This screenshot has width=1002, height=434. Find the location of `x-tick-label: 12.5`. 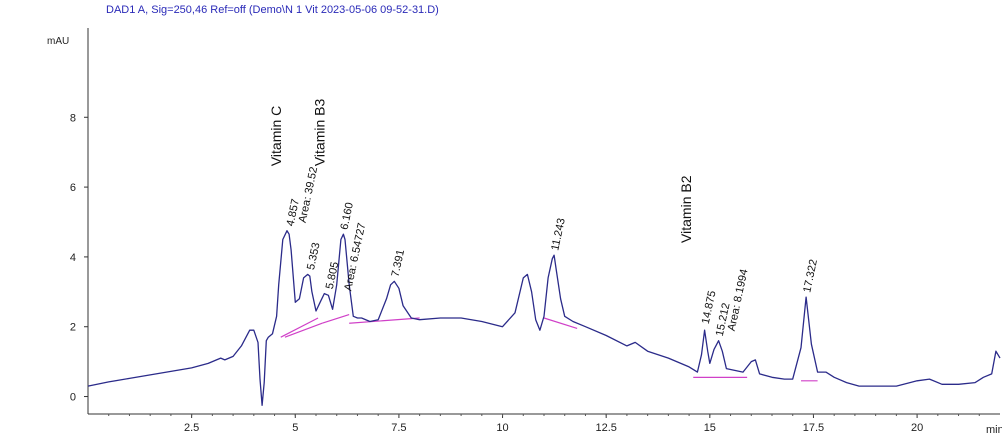

x-tick-label: 12.5 is located at coordinates (605, 428).